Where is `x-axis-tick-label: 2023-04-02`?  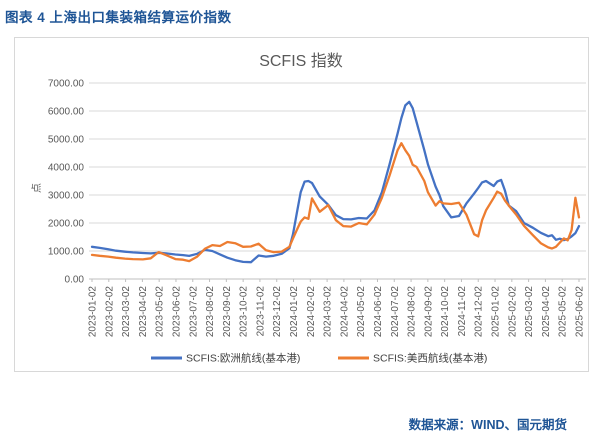 x-axis-tick-label: 2023-04-02 is located at coordinates (143, 312).